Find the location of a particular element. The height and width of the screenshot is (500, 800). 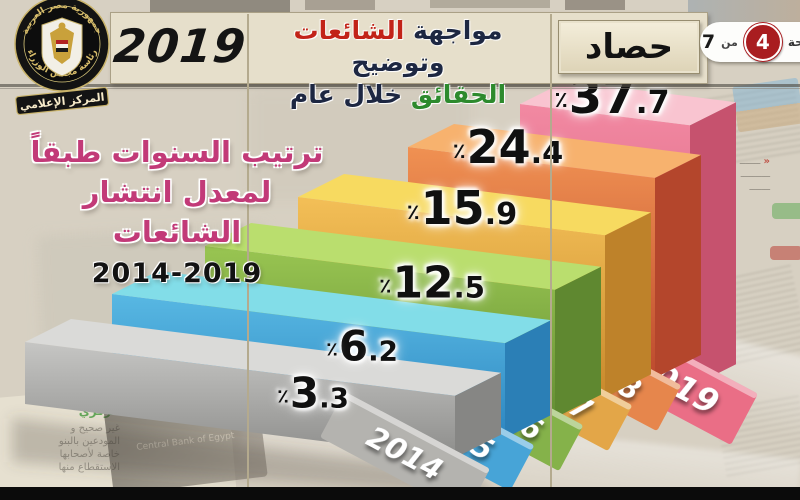

page-indicator: صفحة 4 من 7 is located at coordinates (750, 42).